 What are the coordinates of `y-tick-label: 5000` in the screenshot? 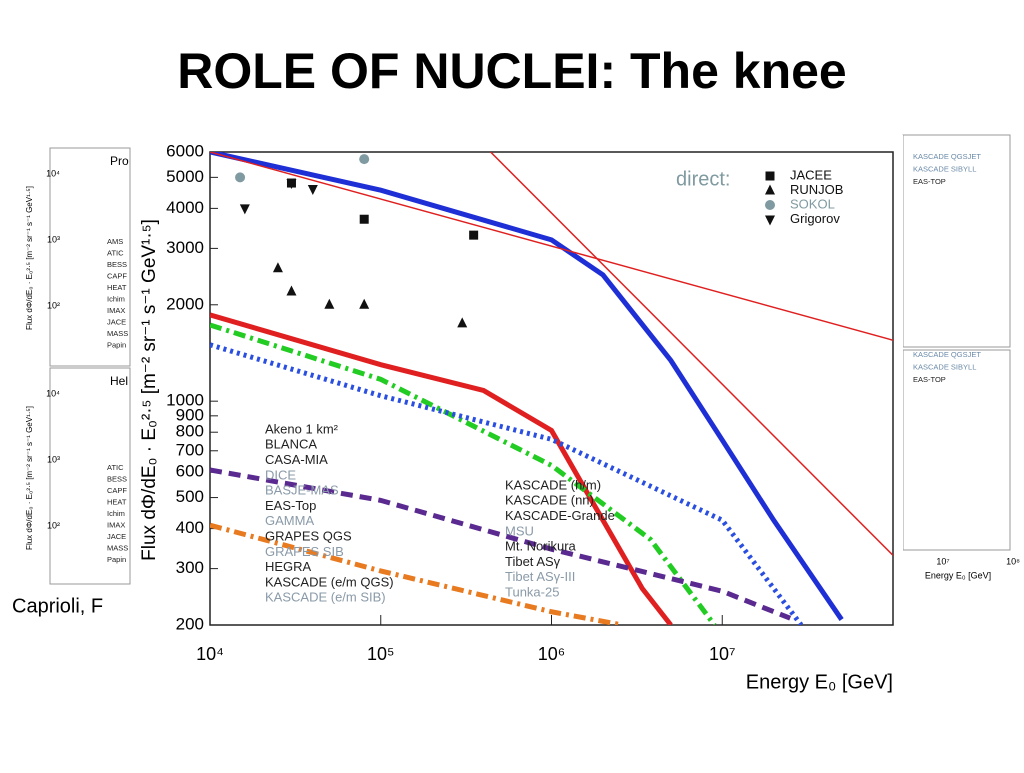 It's located at (185, 176).